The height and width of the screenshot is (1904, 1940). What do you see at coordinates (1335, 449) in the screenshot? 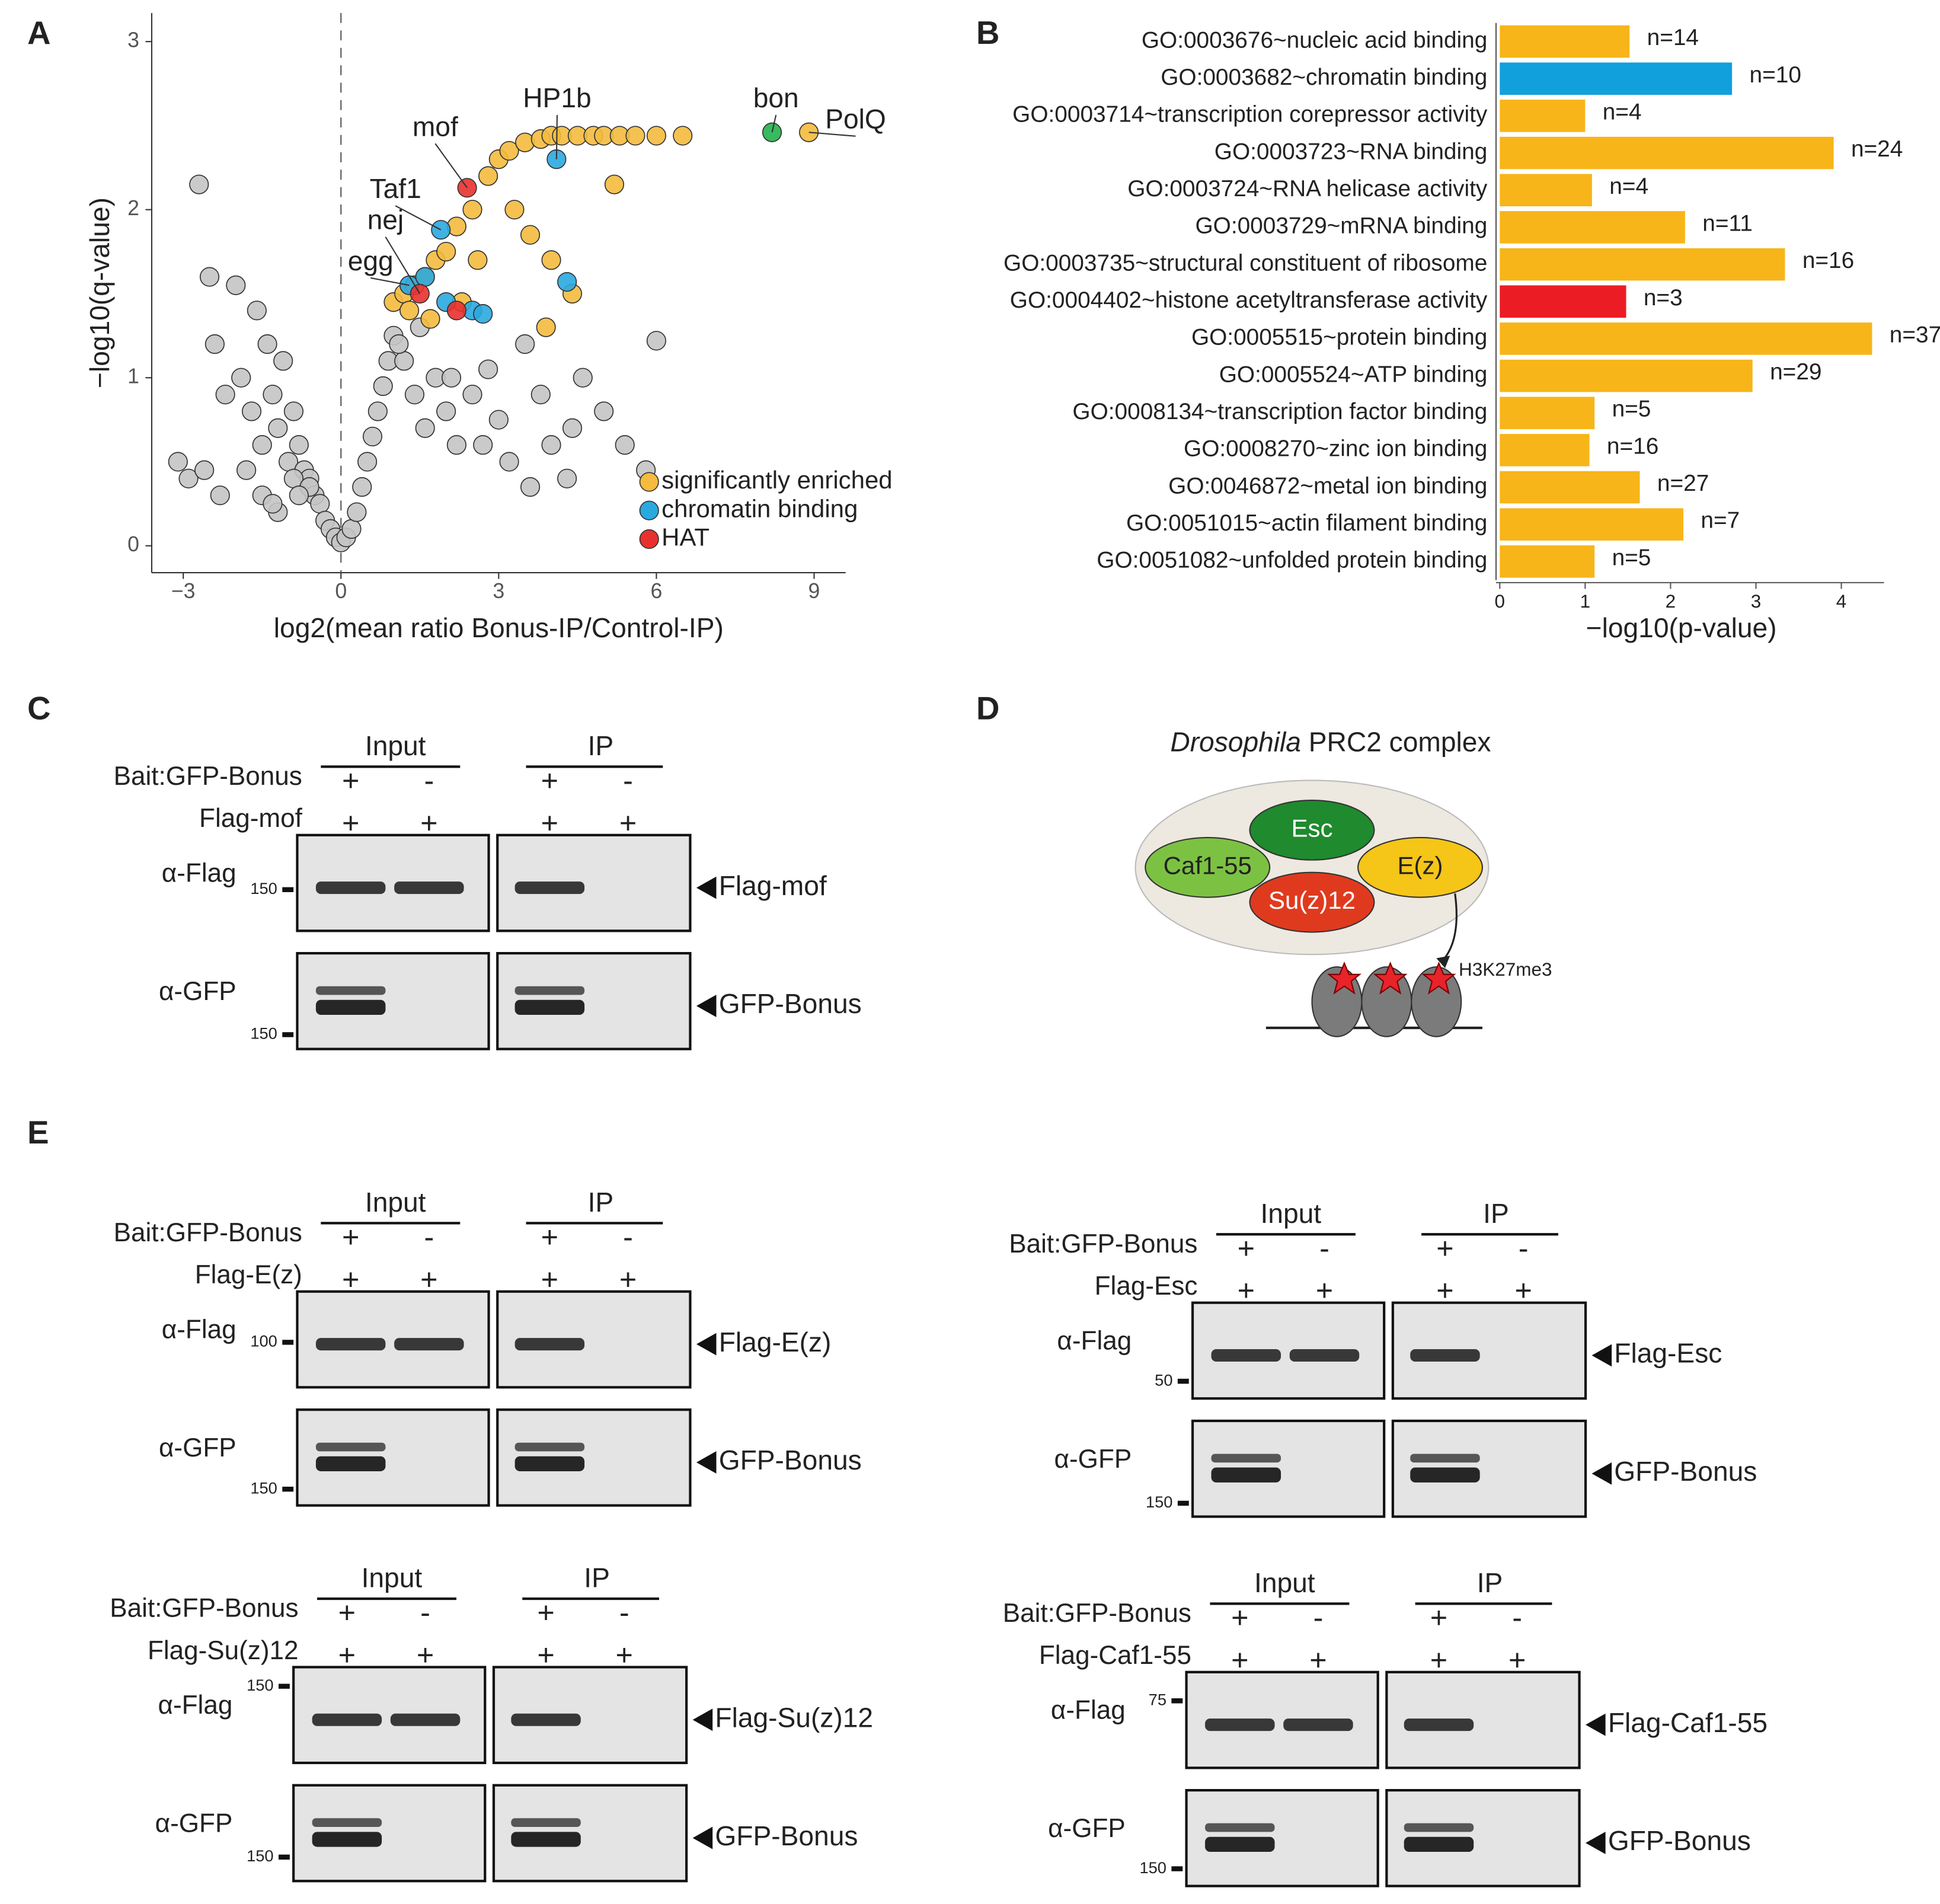
I see `category-label: GO:0008270~zinc ion binding` at bounding box center [1335, 449].